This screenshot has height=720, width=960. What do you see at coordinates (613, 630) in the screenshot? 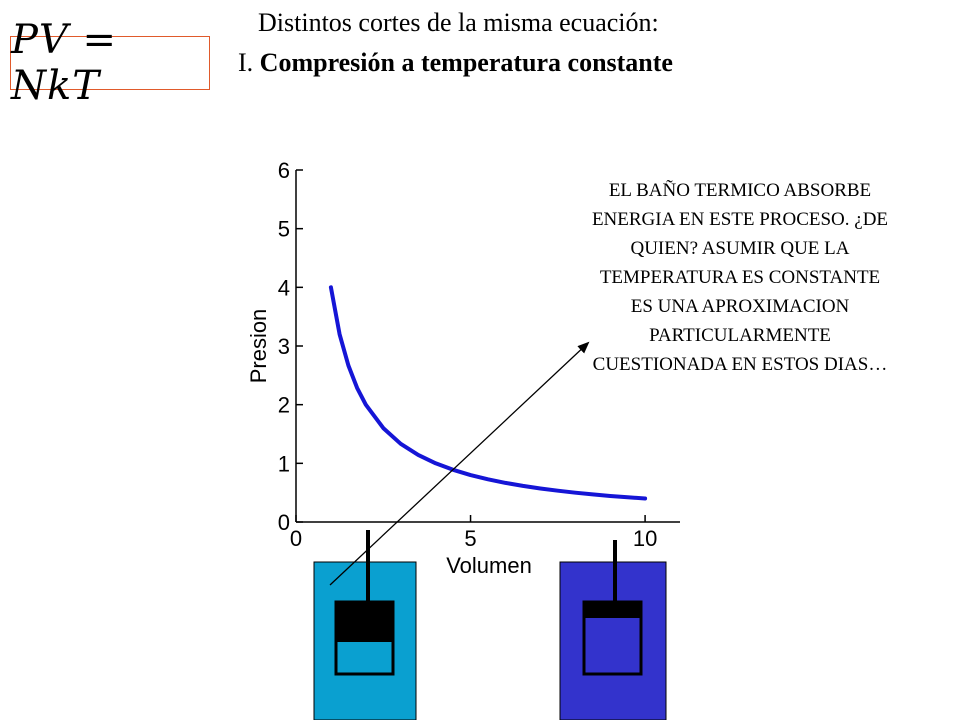
I see `piston-cylinder-expanded-icon` at bounding box center [613, 630].